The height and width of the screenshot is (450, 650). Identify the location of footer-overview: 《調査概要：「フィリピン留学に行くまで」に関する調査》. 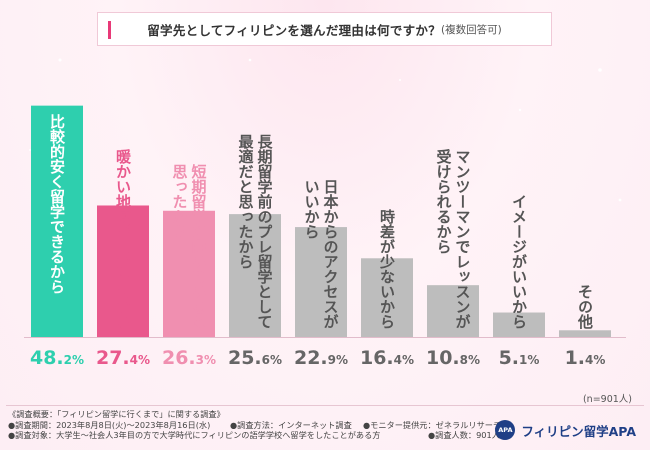
(116, 414).